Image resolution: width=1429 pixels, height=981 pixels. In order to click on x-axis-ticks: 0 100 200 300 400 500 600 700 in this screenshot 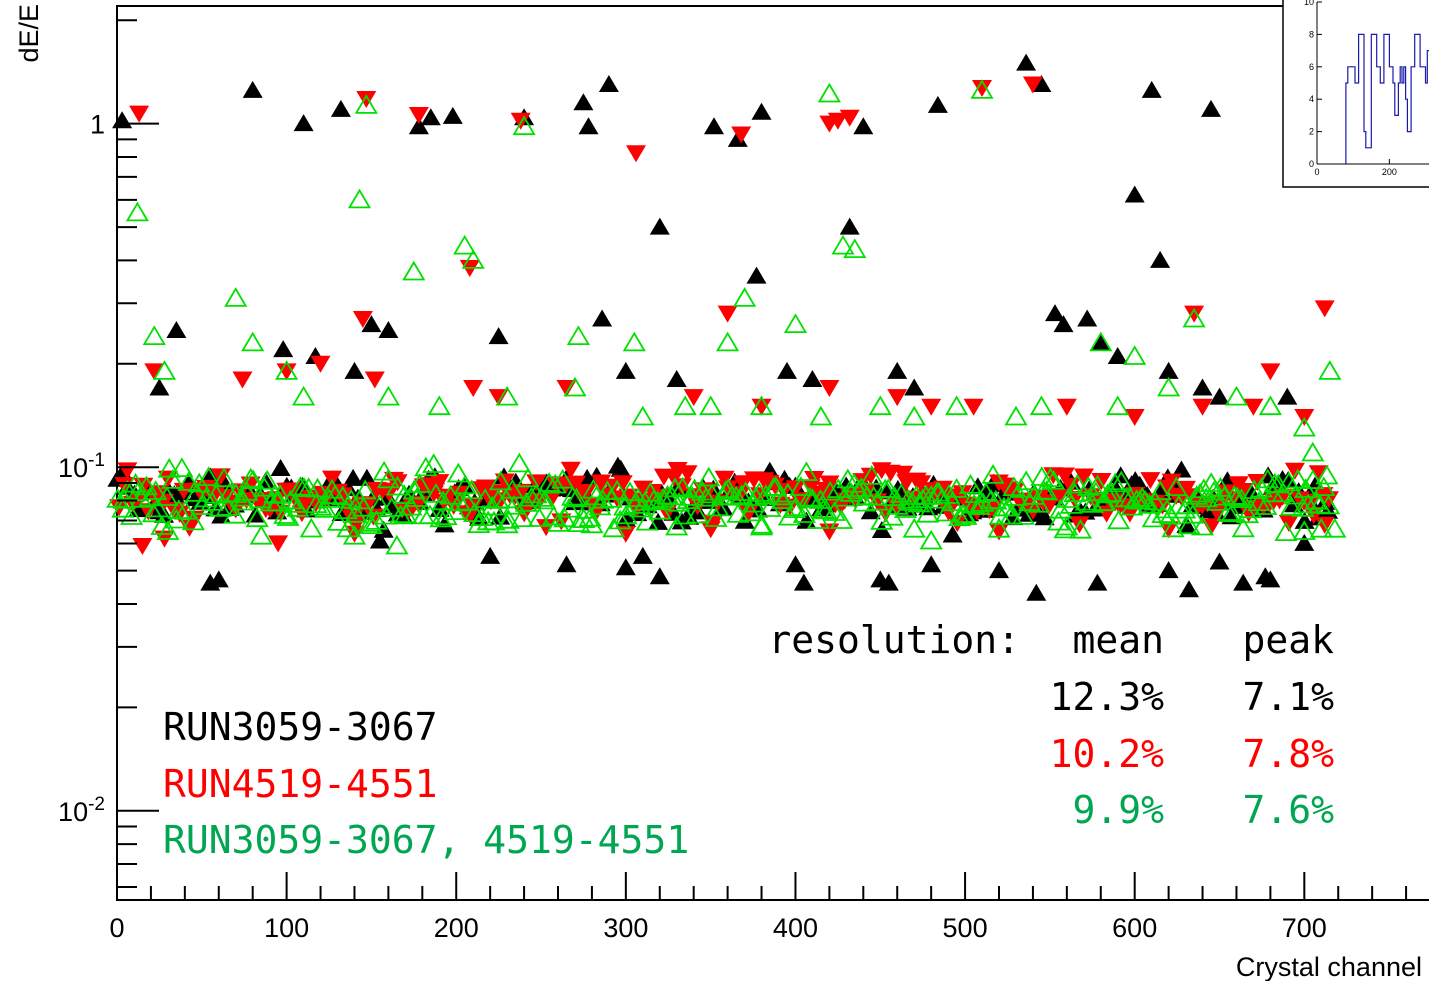, I will do `click(758, 907)`.